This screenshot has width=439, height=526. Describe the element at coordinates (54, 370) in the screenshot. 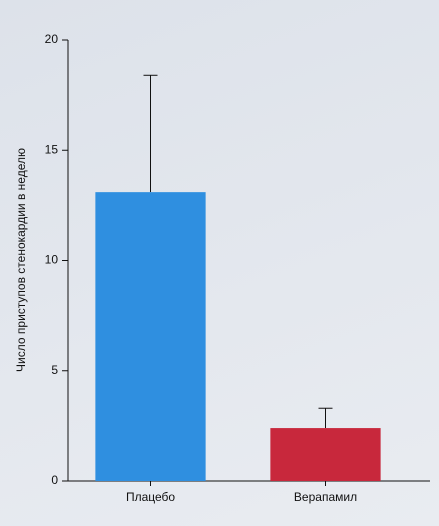

I see `y-tick-label: 5` at that location.